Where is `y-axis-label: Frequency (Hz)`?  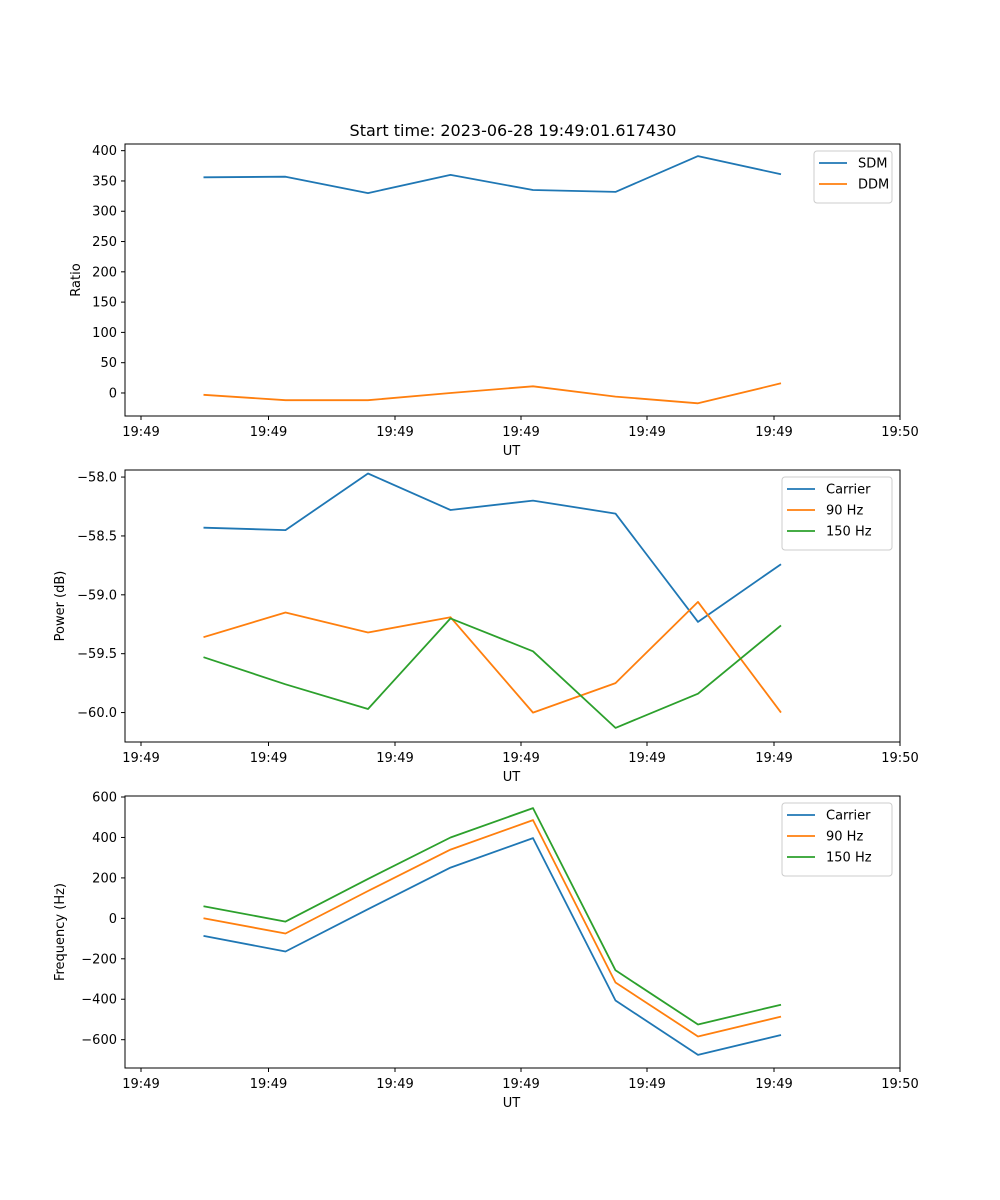 y-axis-label: Frequency (Hz) is located at coordinates (60, 932).